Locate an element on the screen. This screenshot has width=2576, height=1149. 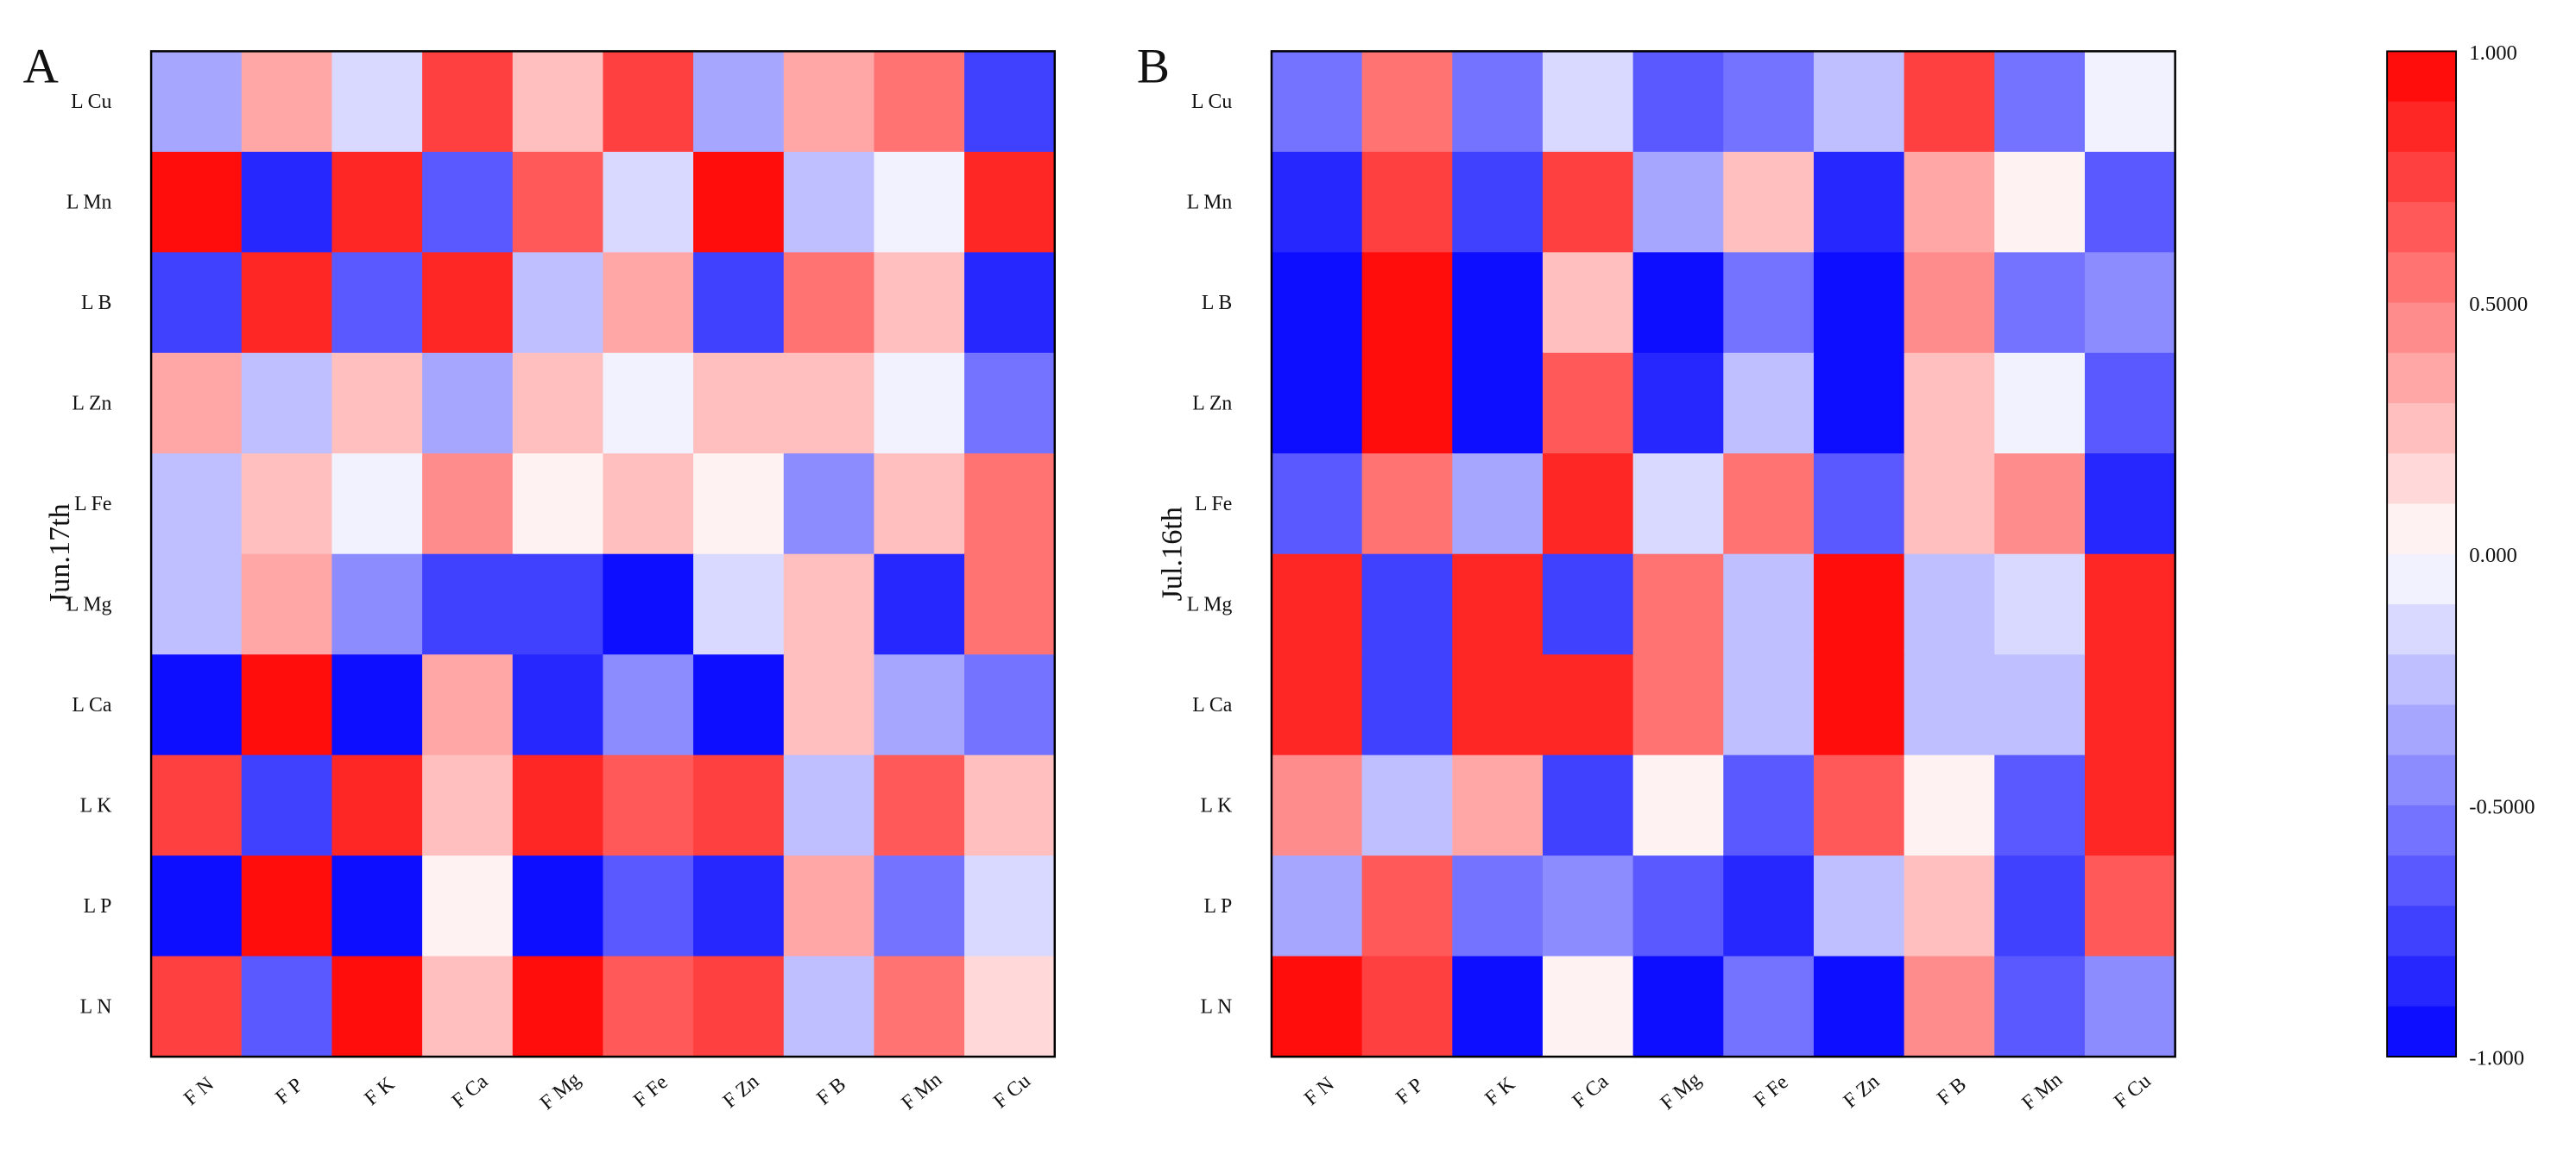
colorbar-tick-label: 1.000 is located at coordinates (2493, 53).